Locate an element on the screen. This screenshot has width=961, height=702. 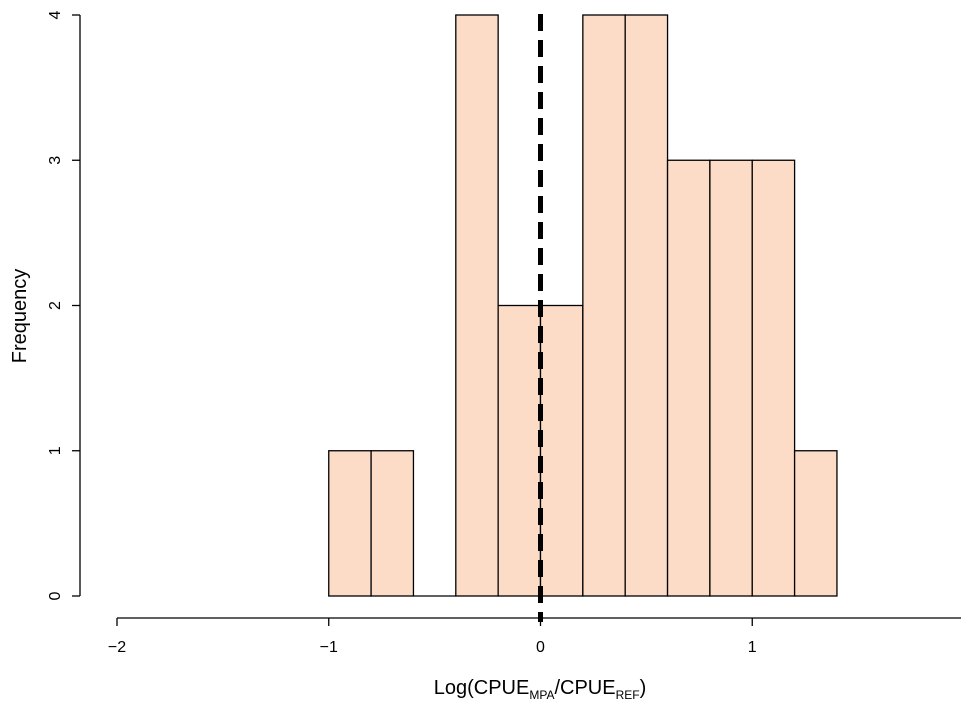
y-tick-label: 3 is located at coordinates (55, 160).